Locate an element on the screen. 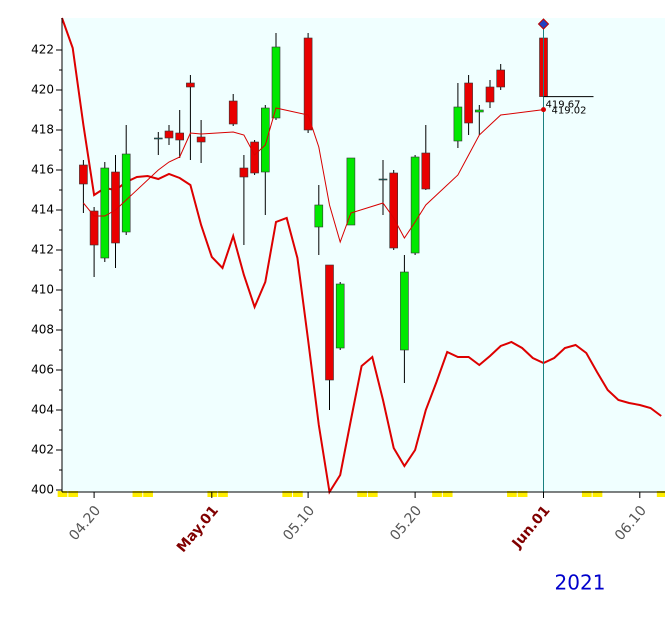 The width and height of the screenshot is (665, 618). x-tick-label: May.01 is located at coordinates (198, 529).